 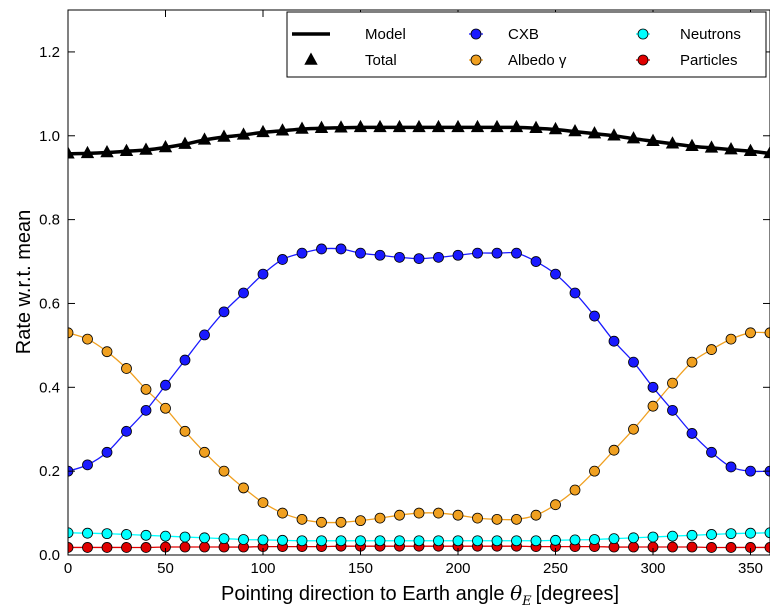 I want to click on x-tick-label-0: 0, so click(x=68, y=568).